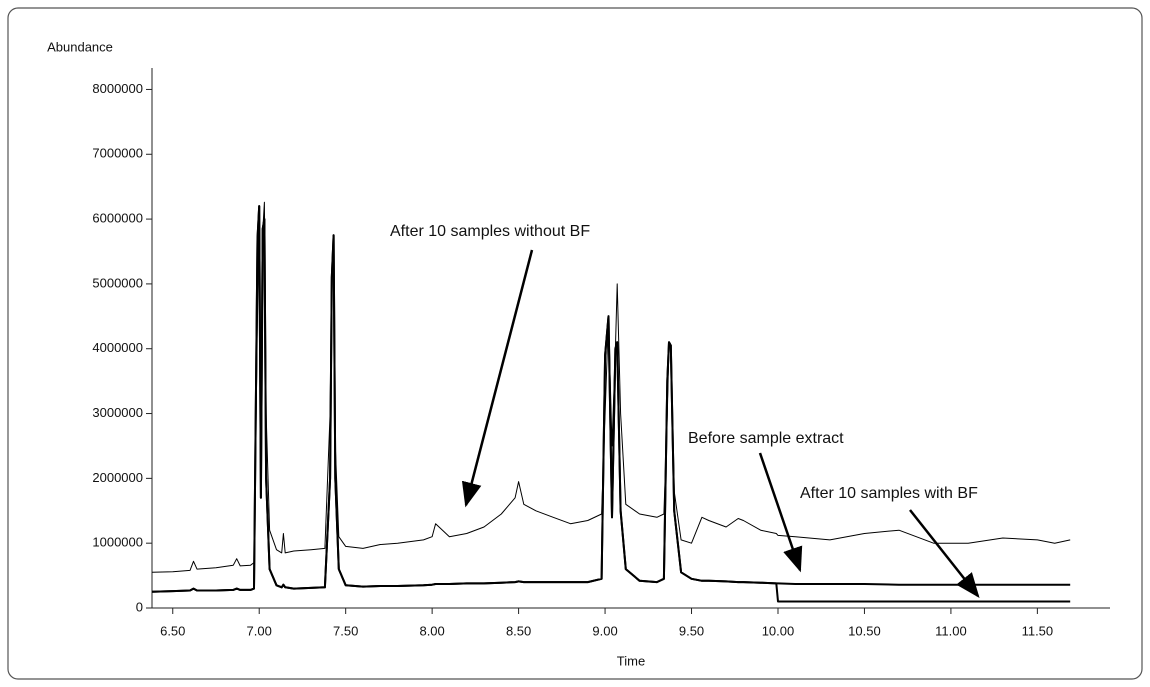  What do you see at coordinates (172, 630) in the screenshot?
I see `x-tick-label: 6.50` at bounding box center [172, 630].